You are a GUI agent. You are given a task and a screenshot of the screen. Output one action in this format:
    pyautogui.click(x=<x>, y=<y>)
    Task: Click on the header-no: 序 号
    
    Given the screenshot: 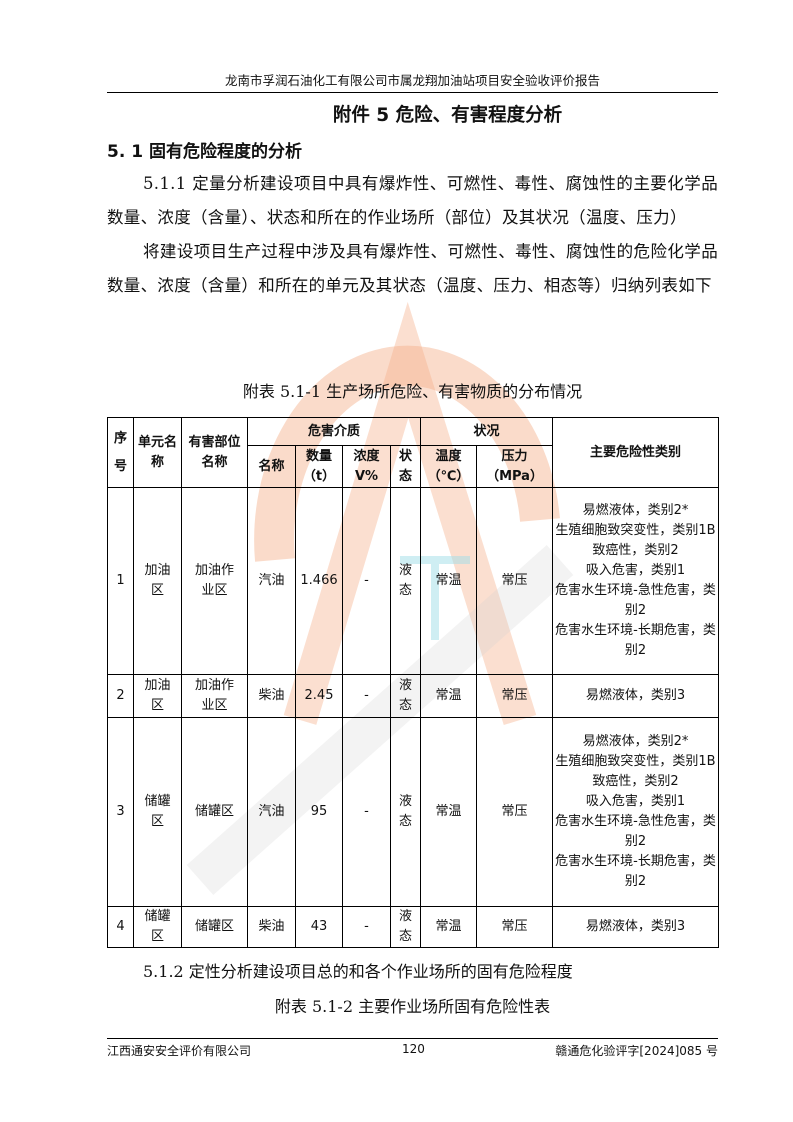 What is the action you would take?
    pyautogui.click(x=120, y=452)
    